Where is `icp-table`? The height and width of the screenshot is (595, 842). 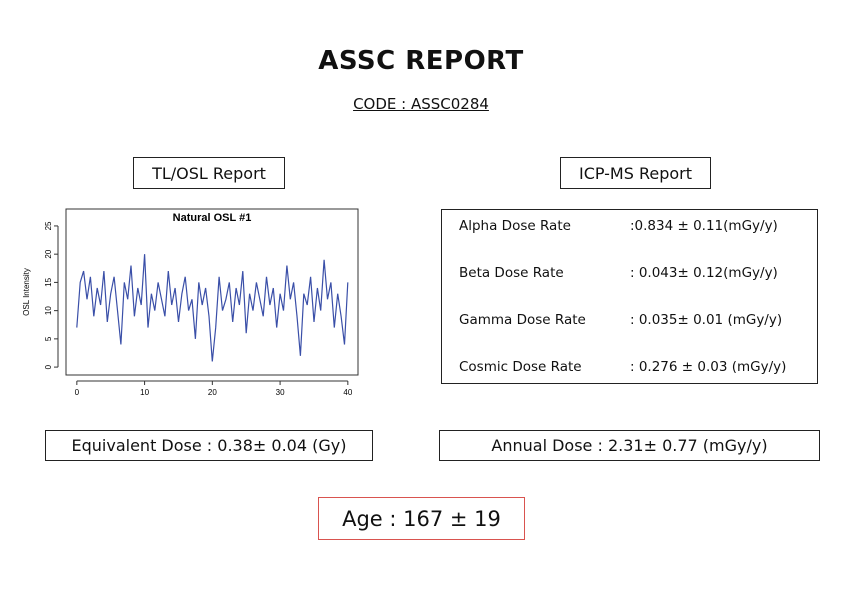
icp-table is located at coordinates (629, 296).